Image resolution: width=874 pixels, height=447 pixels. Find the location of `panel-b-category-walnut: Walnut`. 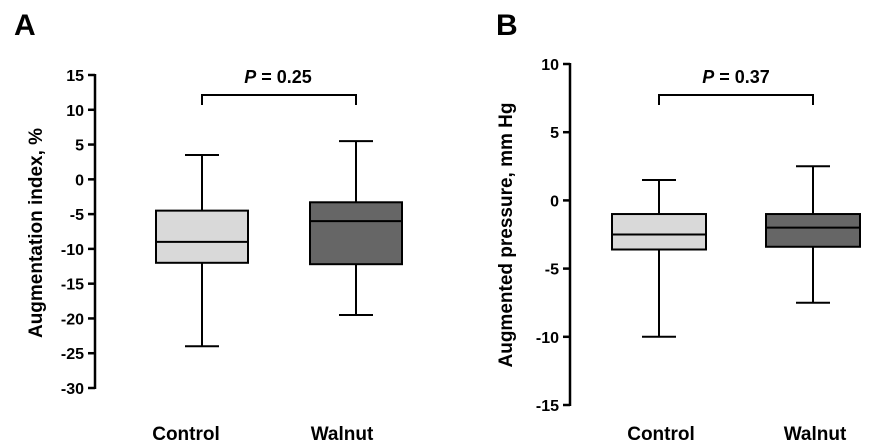

panel-b-category-walnut: Walnut is located at coordinates (815, 434).